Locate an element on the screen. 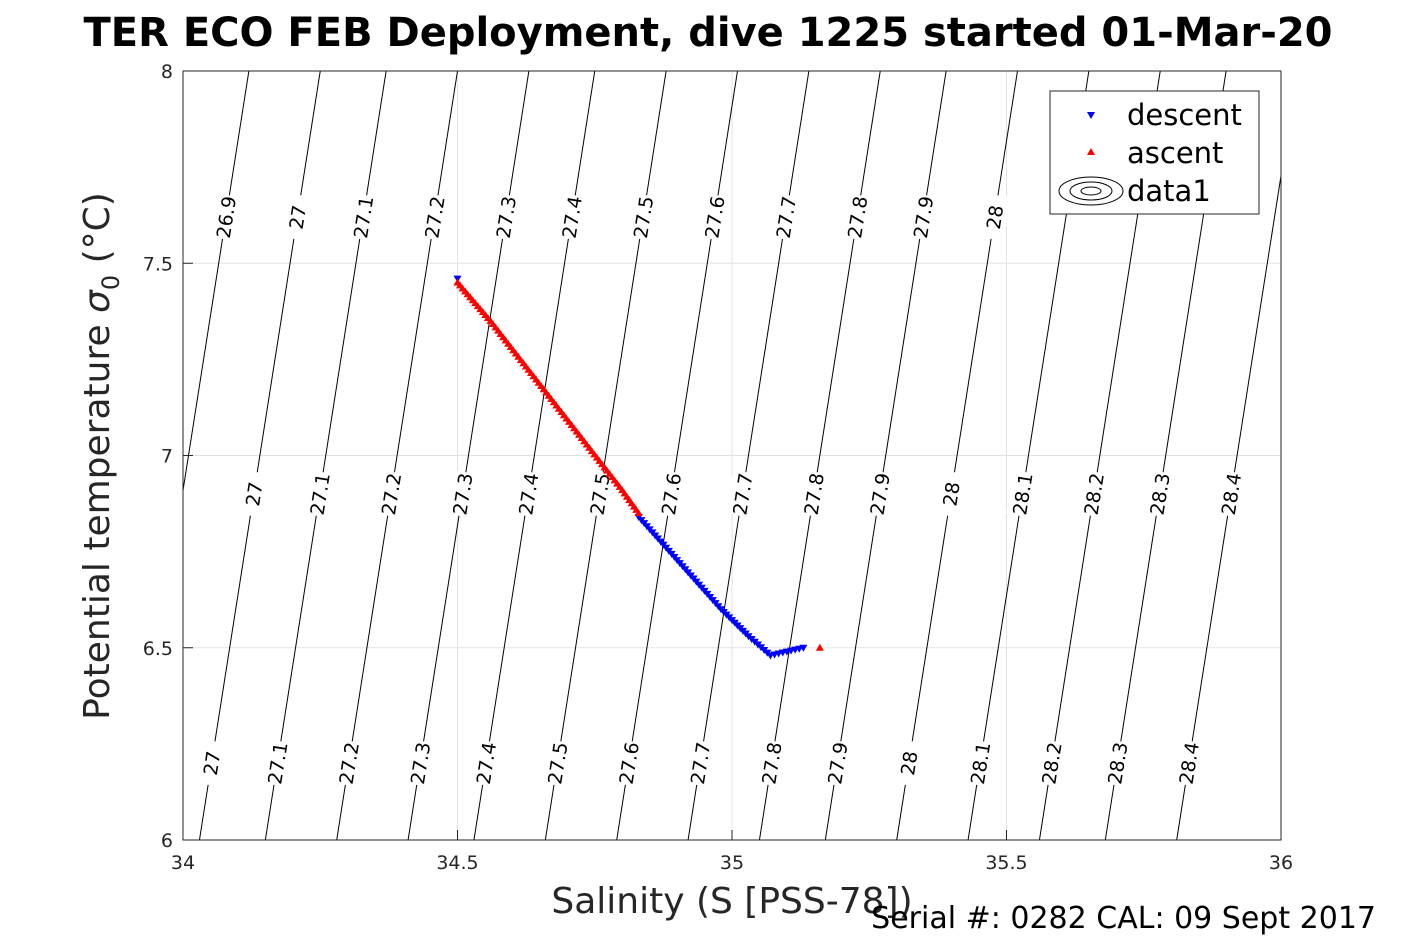  legend-label-ascent: ascent is located at coordinates (1175, 153).